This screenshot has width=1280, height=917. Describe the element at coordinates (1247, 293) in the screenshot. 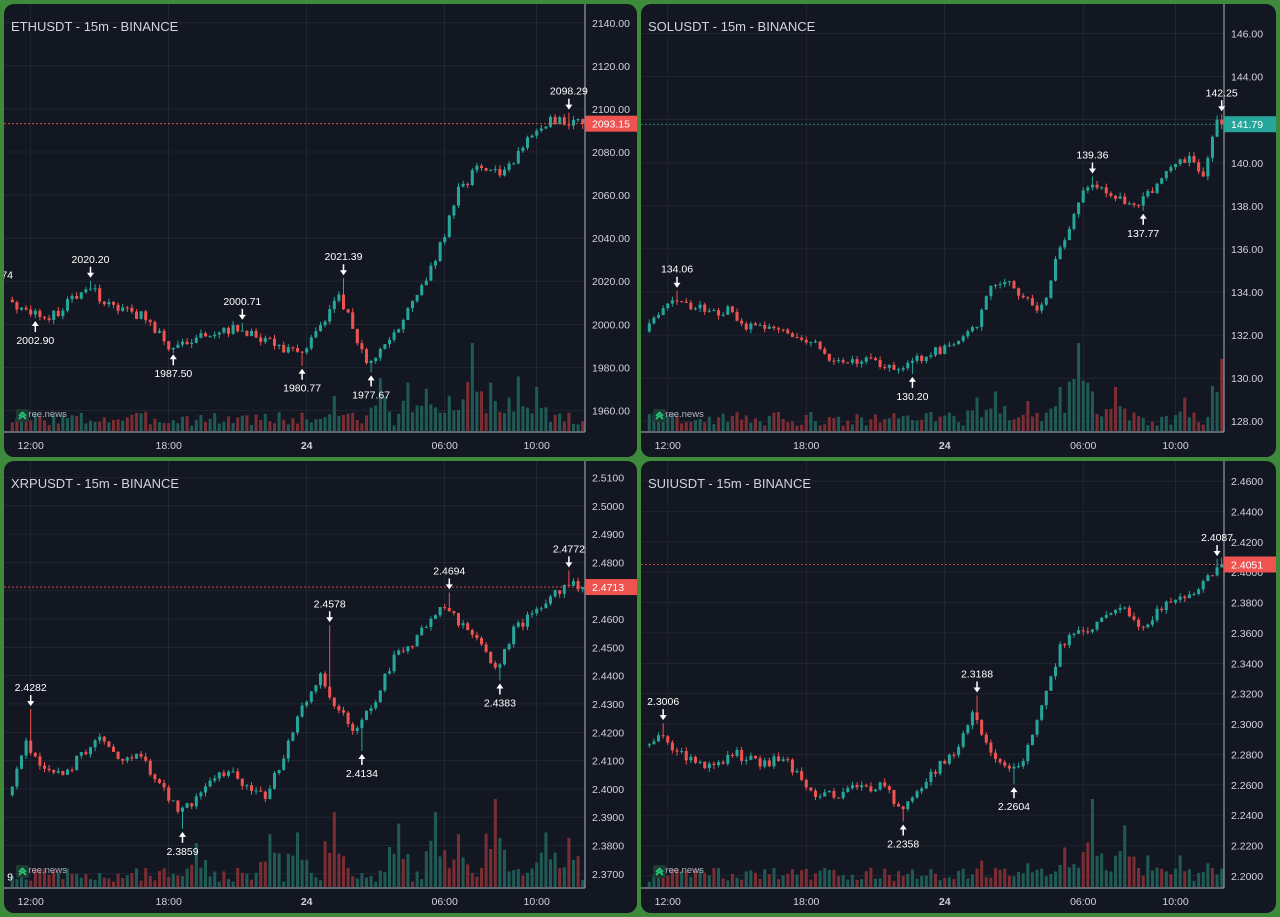

I see `y-tick-label: 134.00` at that location.